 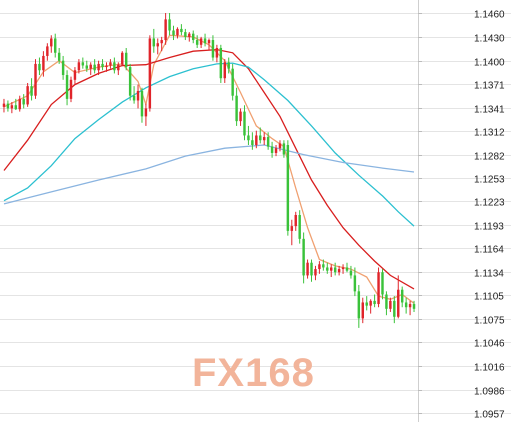 What do you see at coordinates (489, 250) in the screenshot?
I see `y-tick-label: 1.1164` at bounding box center [489, 250].